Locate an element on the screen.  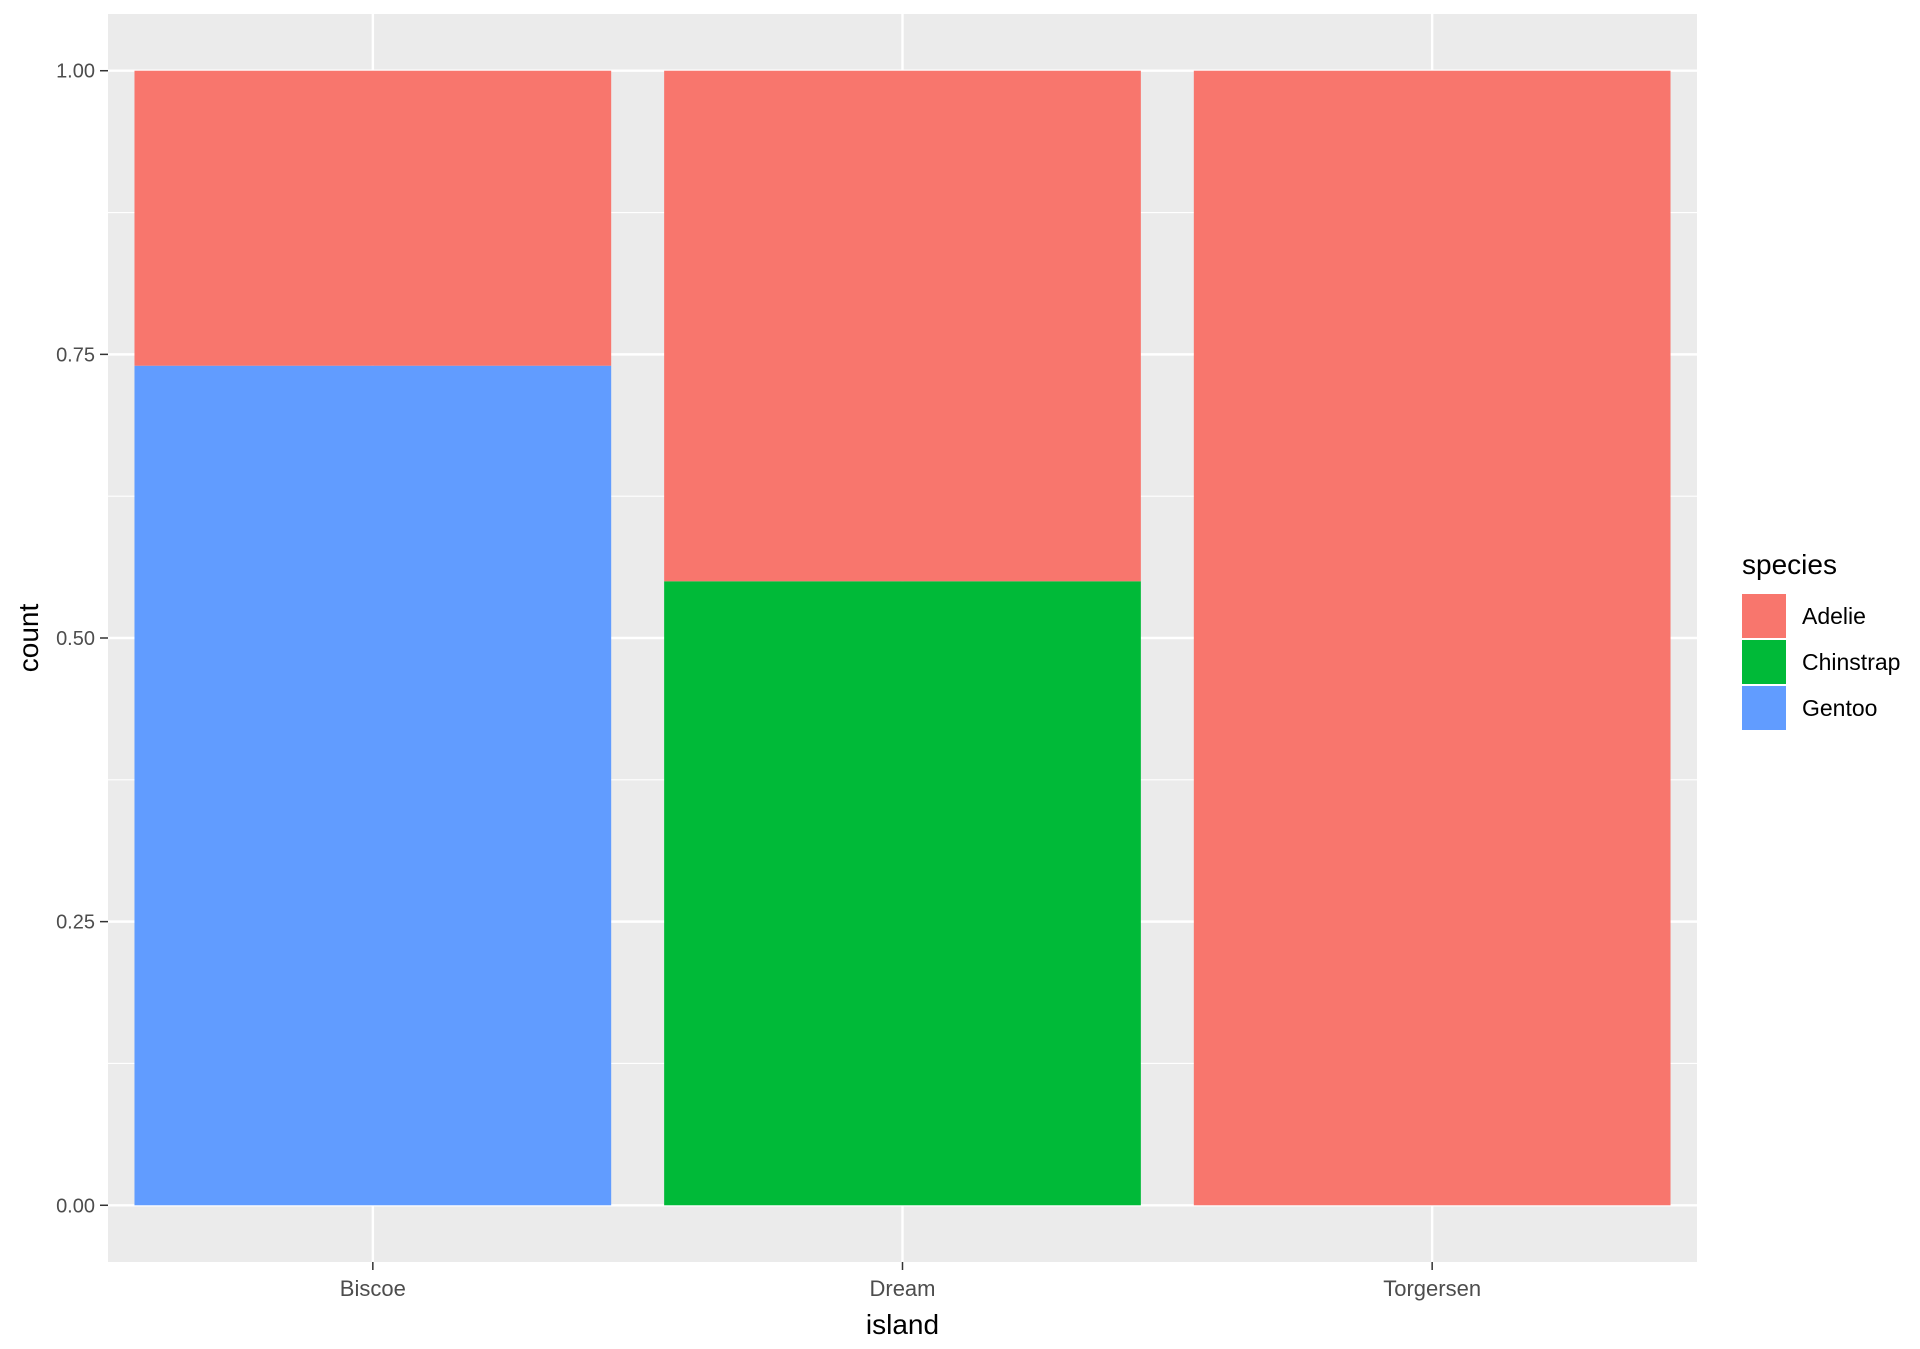
y-tick-label: 0.00 is located at coordinates (75, 1206).